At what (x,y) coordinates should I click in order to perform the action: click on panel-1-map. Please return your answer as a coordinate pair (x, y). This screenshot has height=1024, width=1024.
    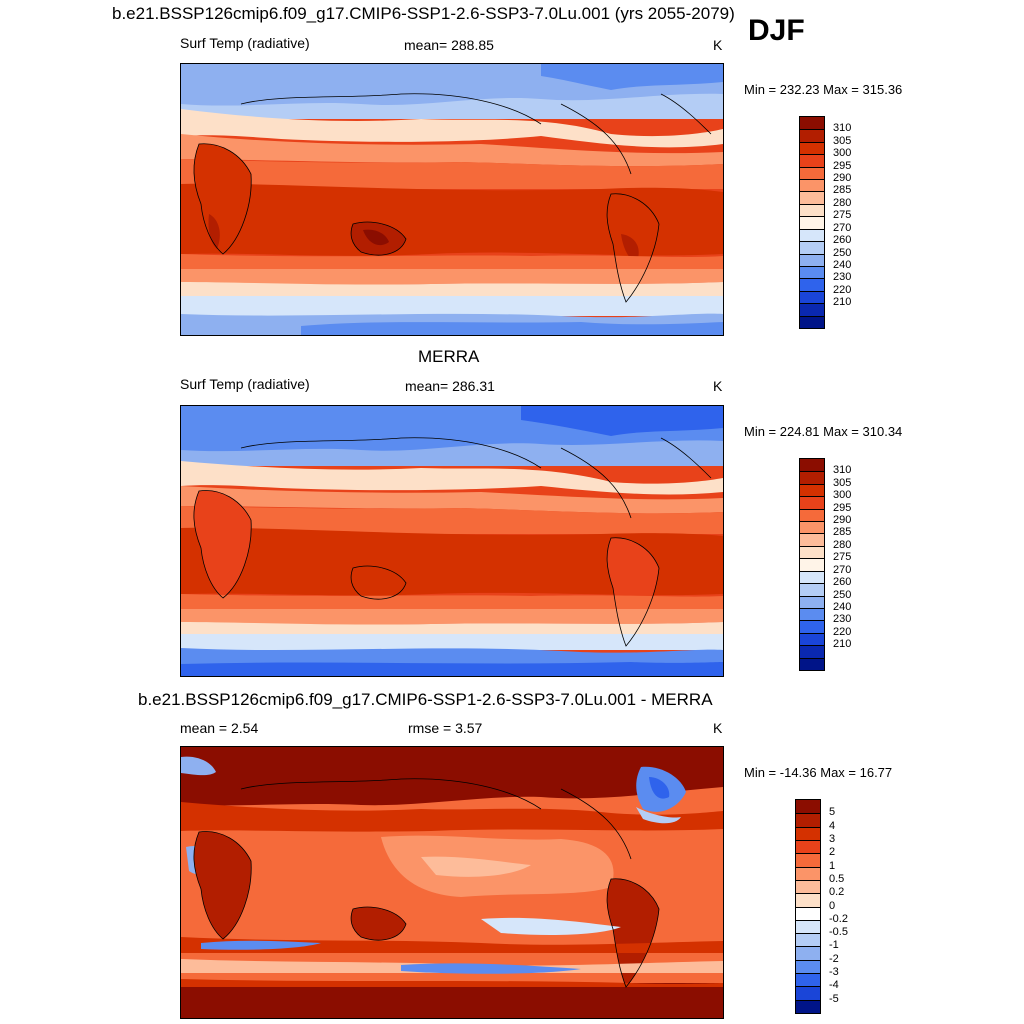
    Looking at the image, I should click on (452, 199).